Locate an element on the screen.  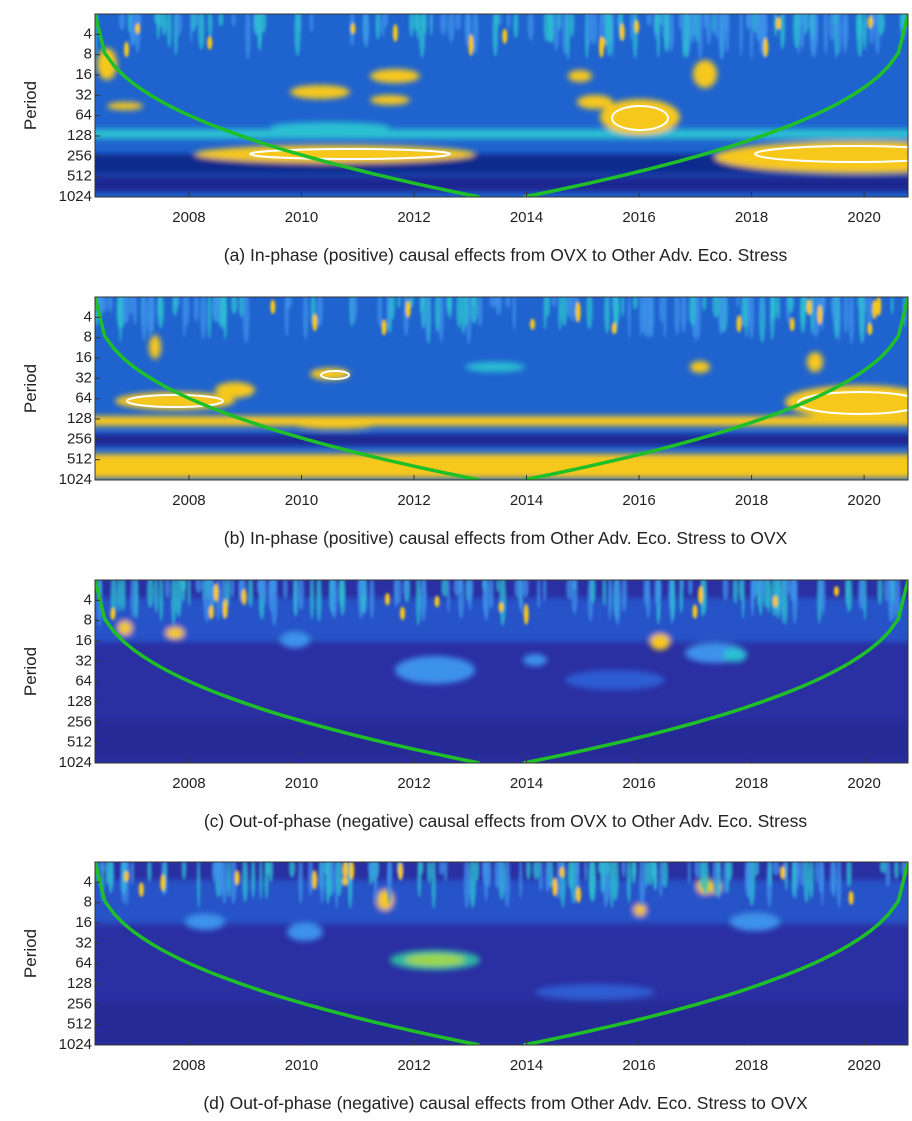
heatmap is located at coordinates (501, 388).